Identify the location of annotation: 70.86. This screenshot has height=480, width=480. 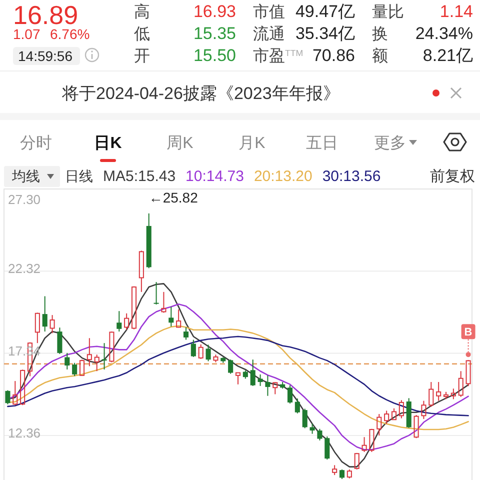
(333, 55).